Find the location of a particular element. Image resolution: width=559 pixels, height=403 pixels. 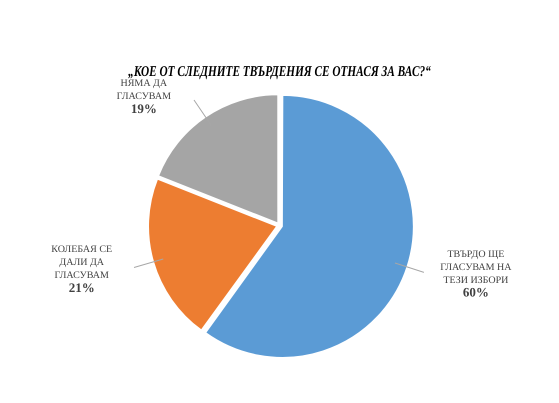

slice-label: НЯМА ДА ГЛАСУВАМ is located at coordinates (144, 90).